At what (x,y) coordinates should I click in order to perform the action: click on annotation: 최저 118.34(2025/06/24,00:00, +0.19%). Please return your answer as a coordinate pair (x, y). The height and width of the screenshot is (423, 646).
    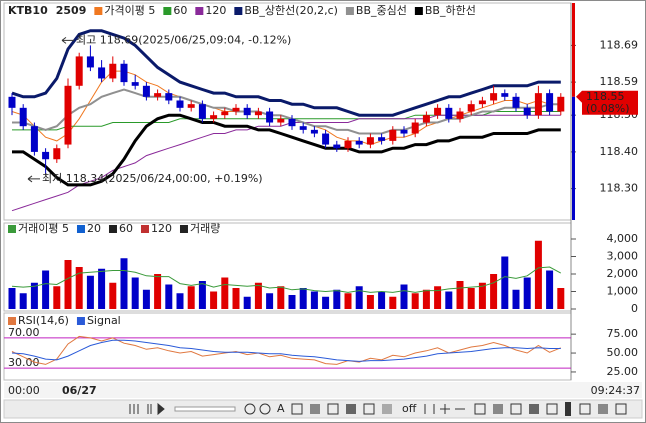
    Looking at the image, I should click on (152, 178).